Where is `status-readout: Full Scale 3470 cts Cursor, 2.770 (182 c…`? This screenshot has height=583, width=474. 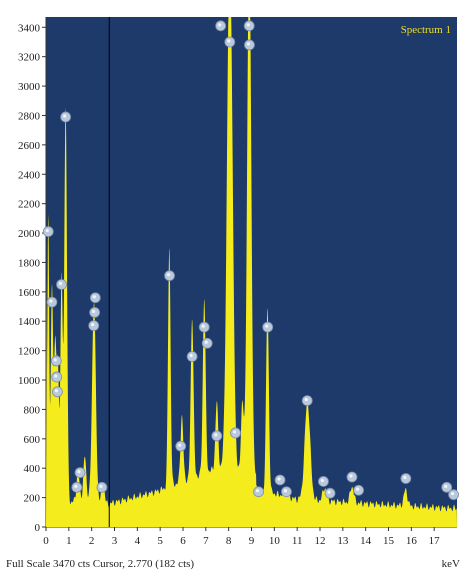 status-readout: Full Scale 3470 cts Cursor, 2.770 (182 c… is located at coordinates (100, 564).